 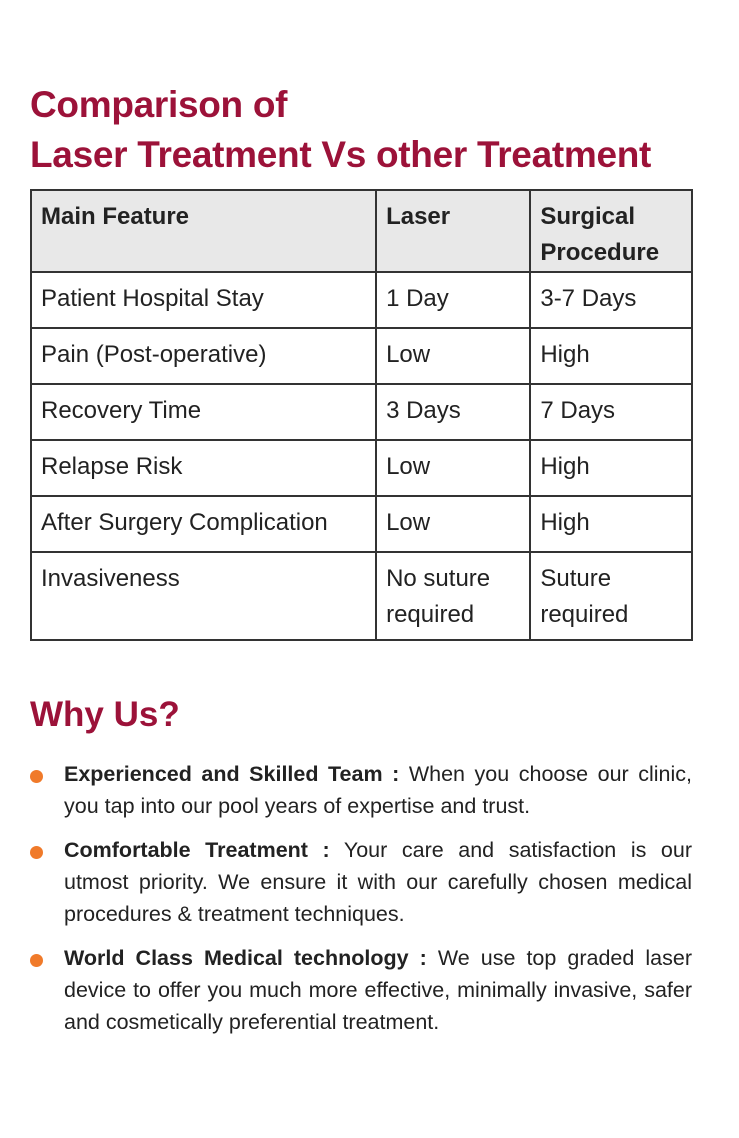 I want to click on table-row: Recovery Time 3 Days 7 Days, so click(x=361, y=412).